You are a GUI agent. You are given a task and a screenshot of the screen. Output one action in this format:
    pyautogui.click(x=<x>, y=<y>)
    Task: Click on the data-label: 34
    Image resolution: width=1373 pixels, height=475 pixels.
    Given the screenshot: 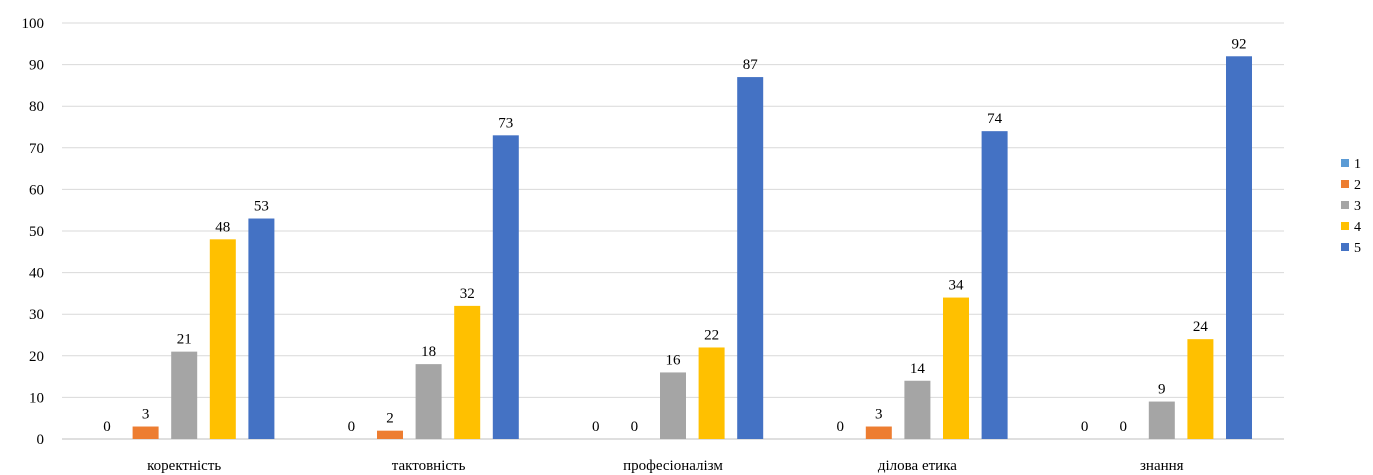 What is the action you would take?
    pyautogui.click(x=957, y=286)
    